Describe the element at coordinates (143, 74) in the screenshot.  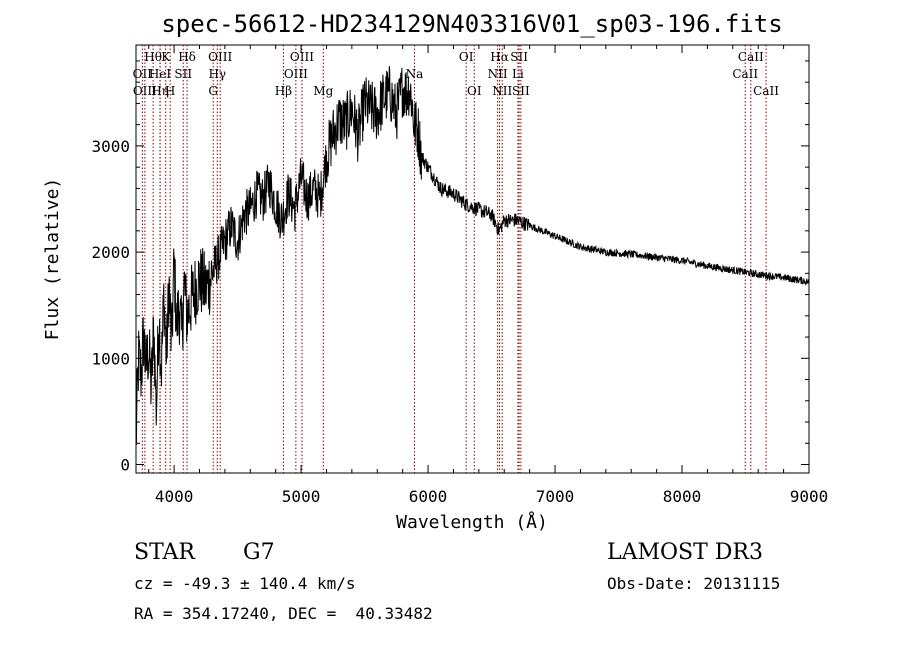
I see `spectral-line-label: OII` at that location.